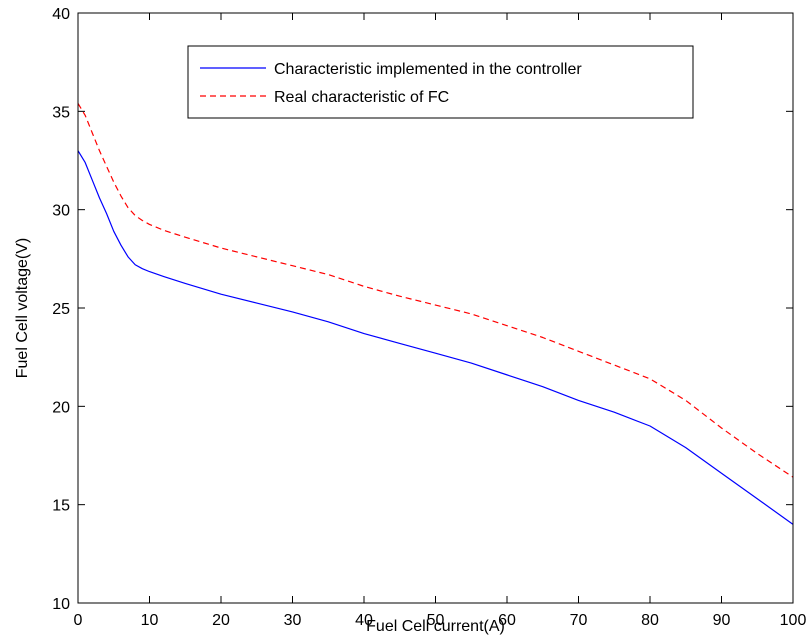 The height and width of the screenshot is (640, 812). I want to click on x-tick-label: 0, so click(78, 620).